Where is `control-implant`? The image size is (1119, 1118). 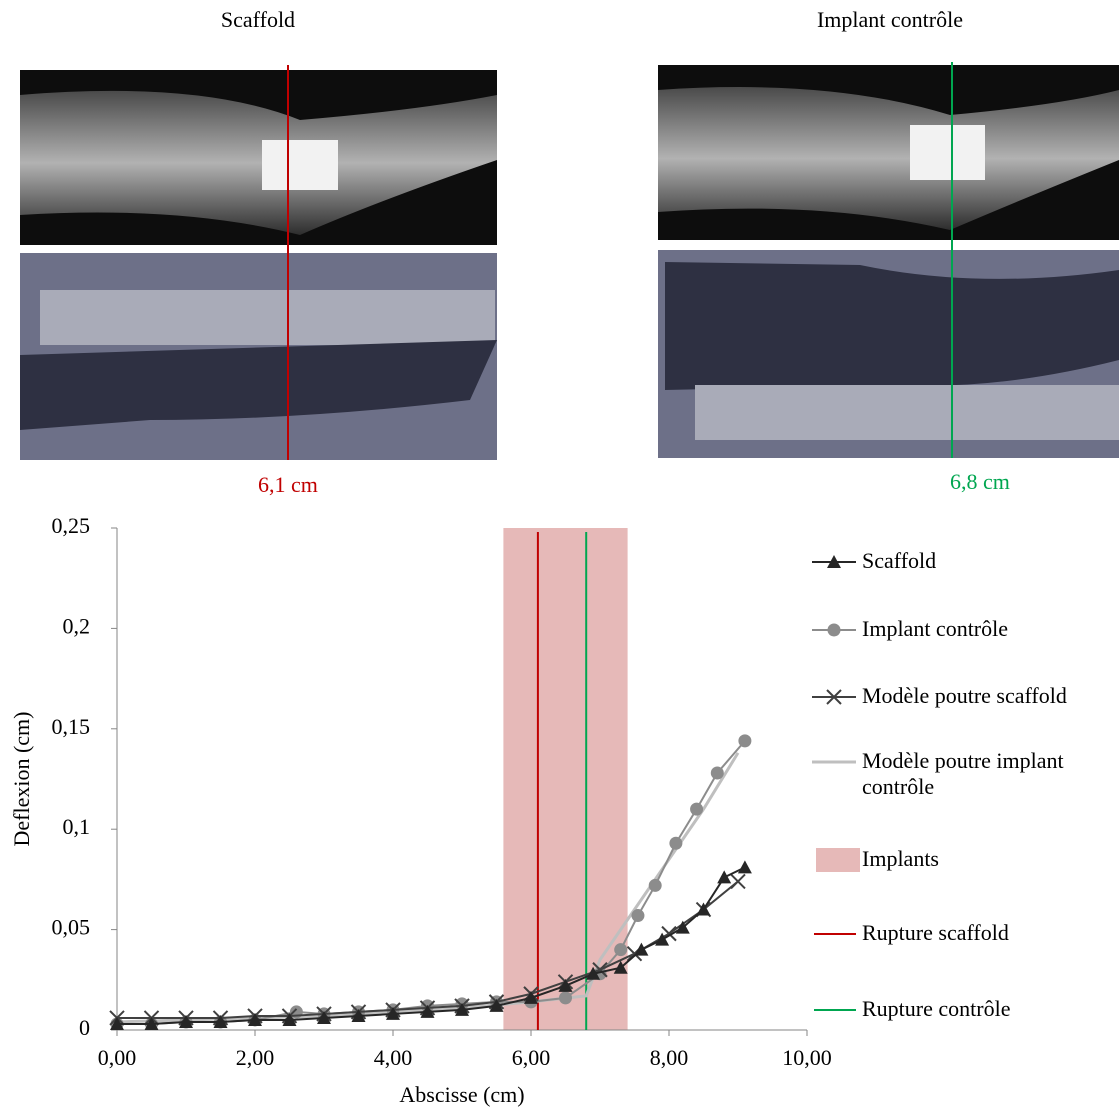 control-implant is located at coordinates (947, 152).